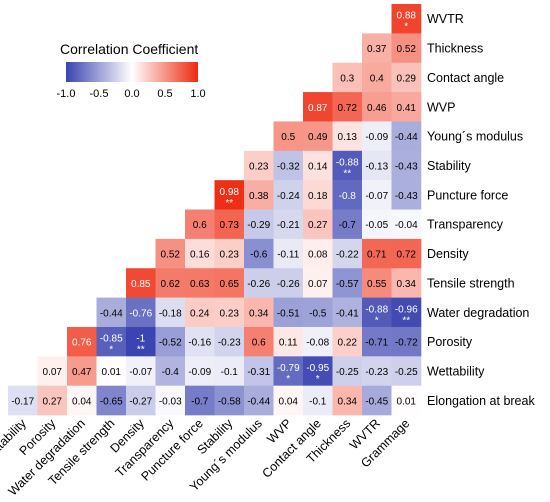  What do you see at coordinates (471, 283) in the screenshot?
I see `row-label: Tensile strength` at bounding box center [471, 283].